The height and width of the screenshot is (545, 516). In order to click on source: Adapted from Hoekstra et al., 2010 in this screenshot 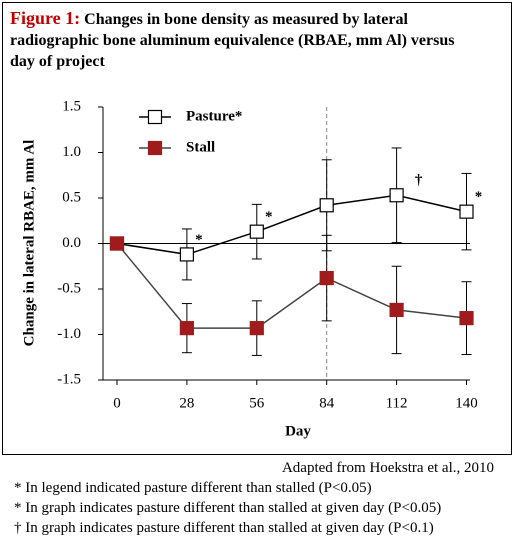, I will do `click(387, 468)`.